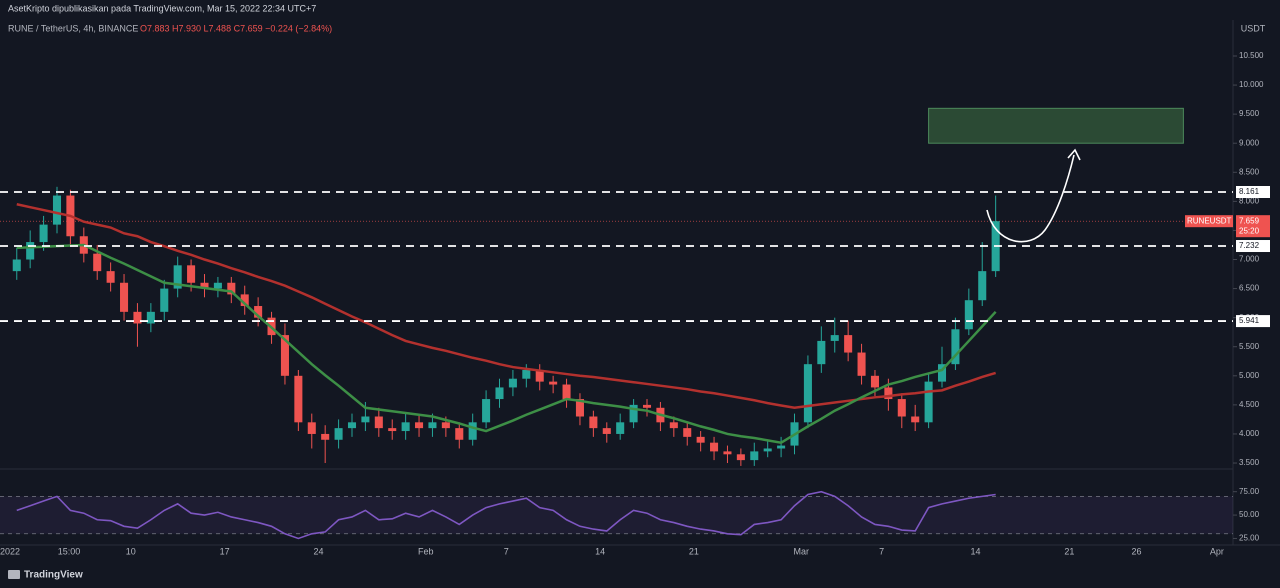 This screenshot has height=588, width=1280. Describe the element at coordinates (1249, 113) in the screenshot. I see `y-tick-label: 9.500` at that location.